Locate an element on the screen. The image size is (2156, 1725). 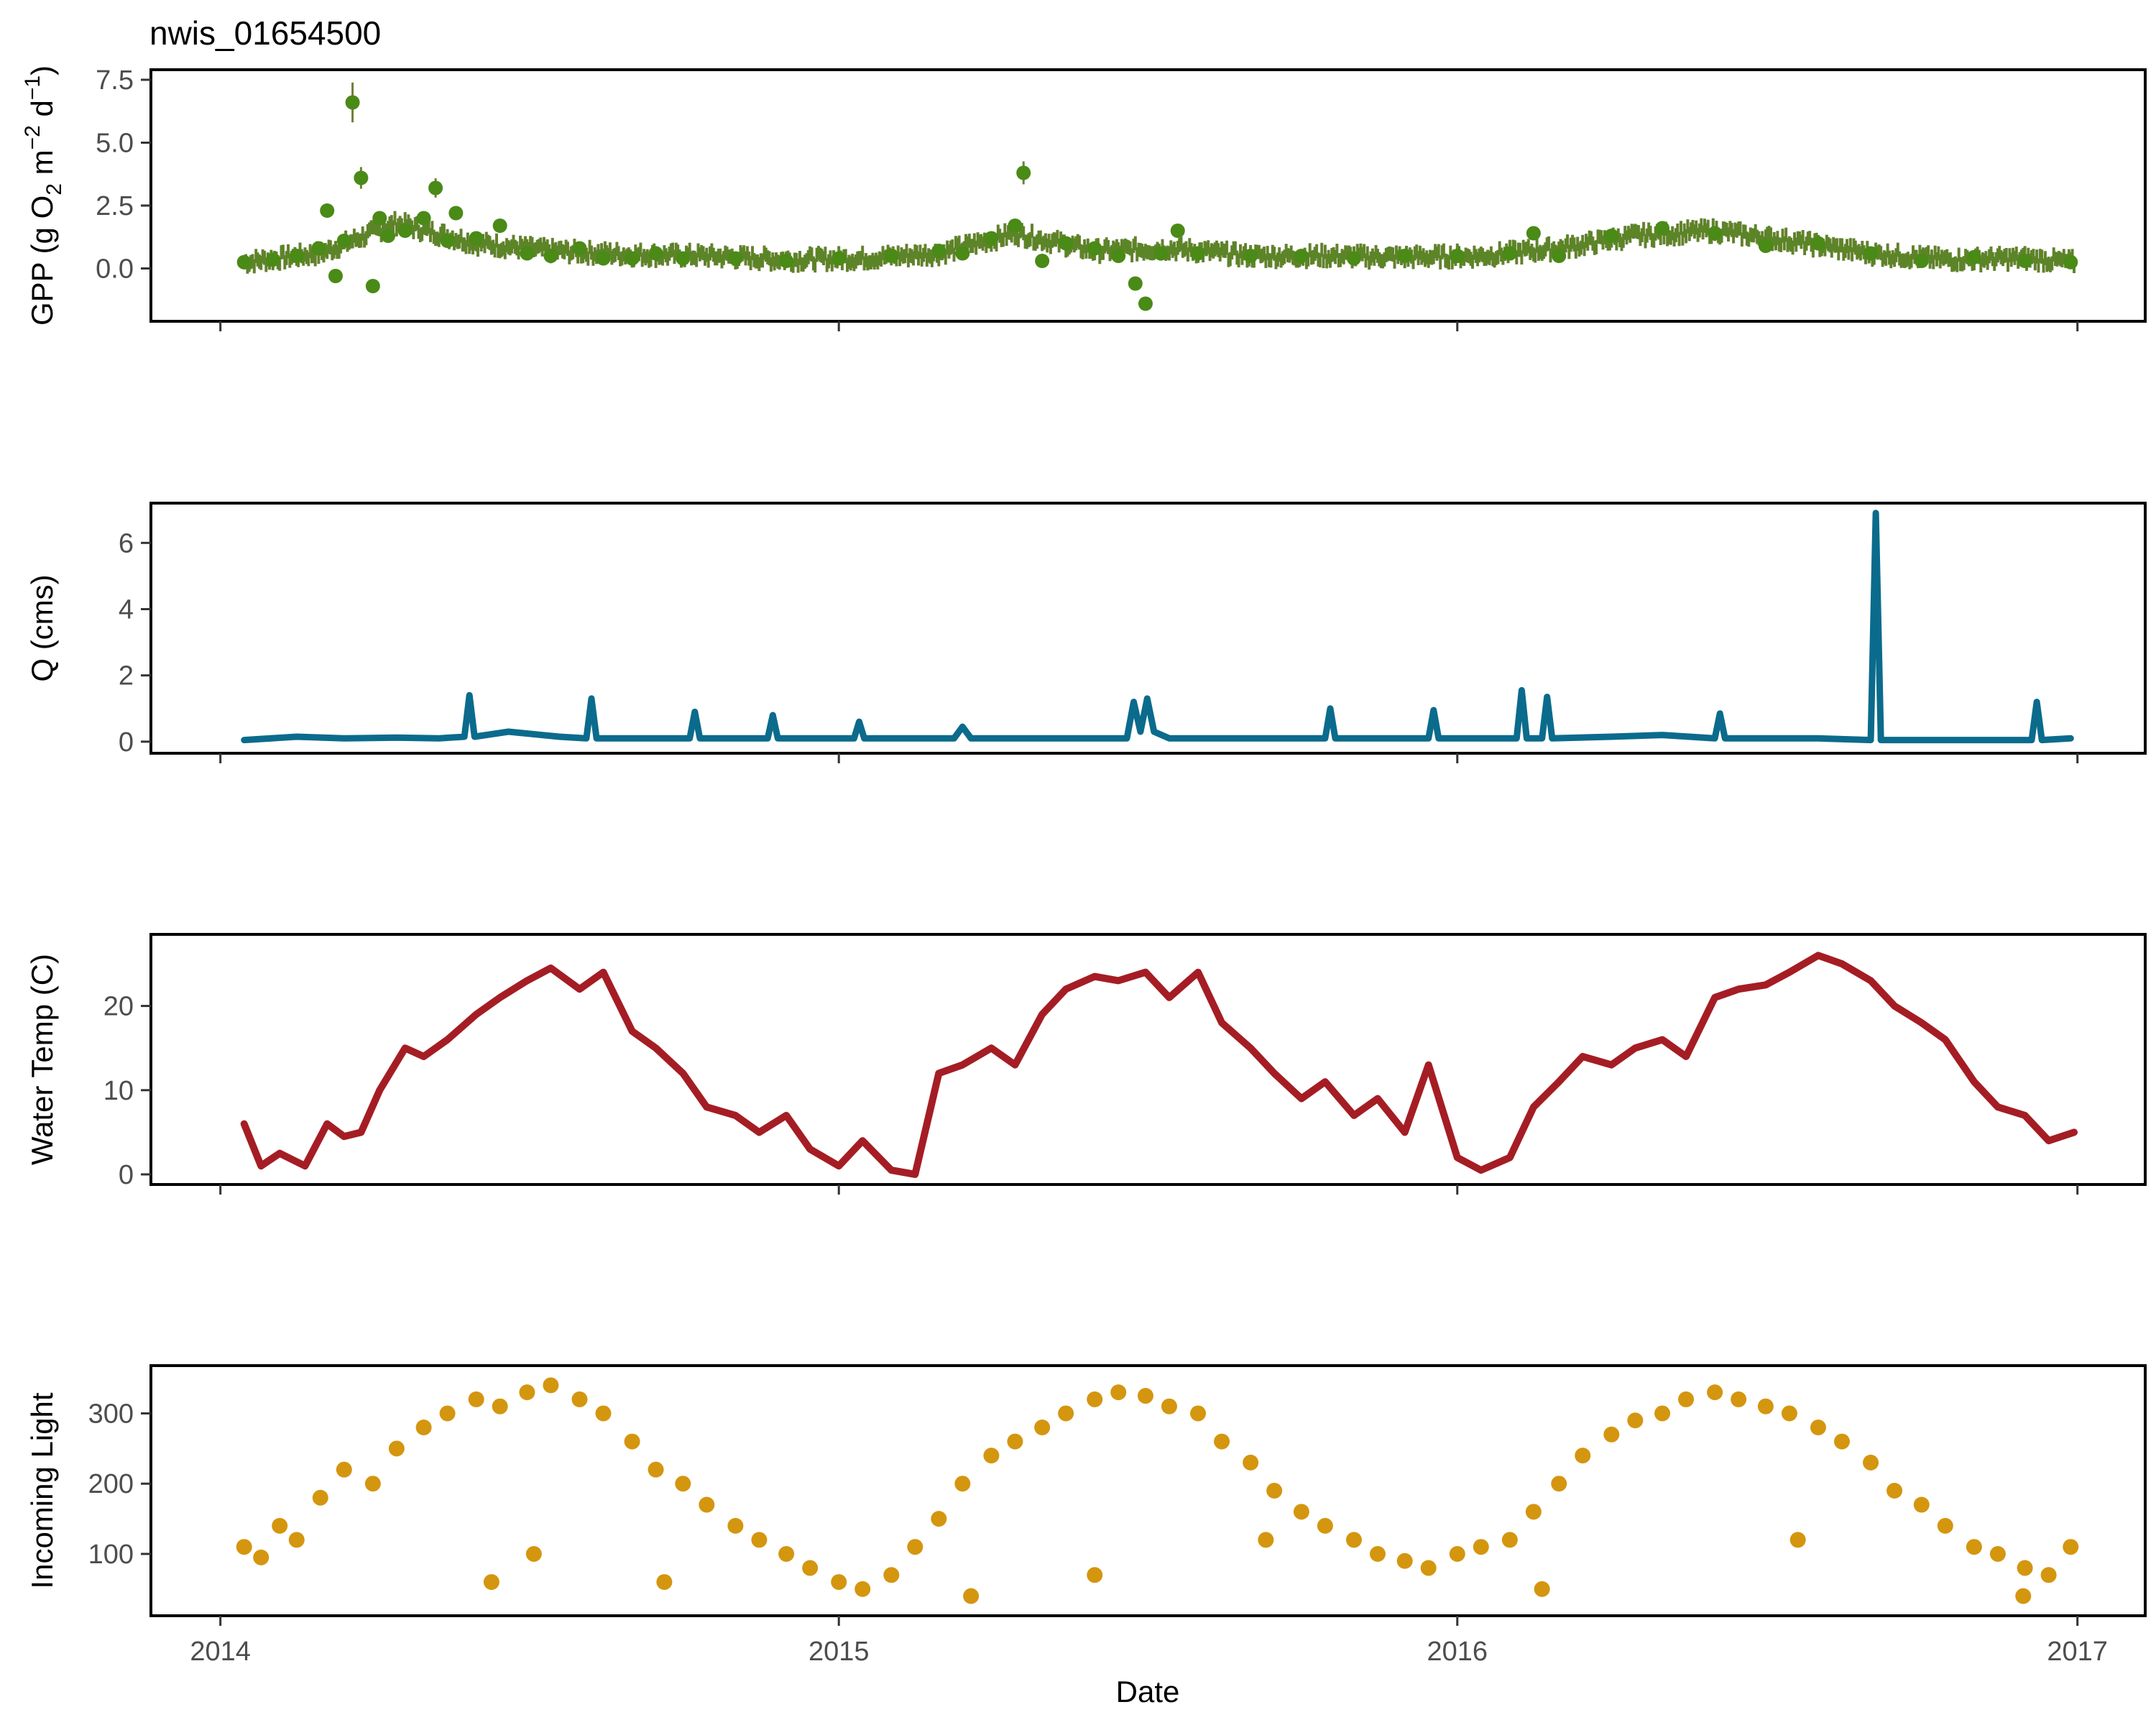
q-marks is located at coordinates (1157, 627).